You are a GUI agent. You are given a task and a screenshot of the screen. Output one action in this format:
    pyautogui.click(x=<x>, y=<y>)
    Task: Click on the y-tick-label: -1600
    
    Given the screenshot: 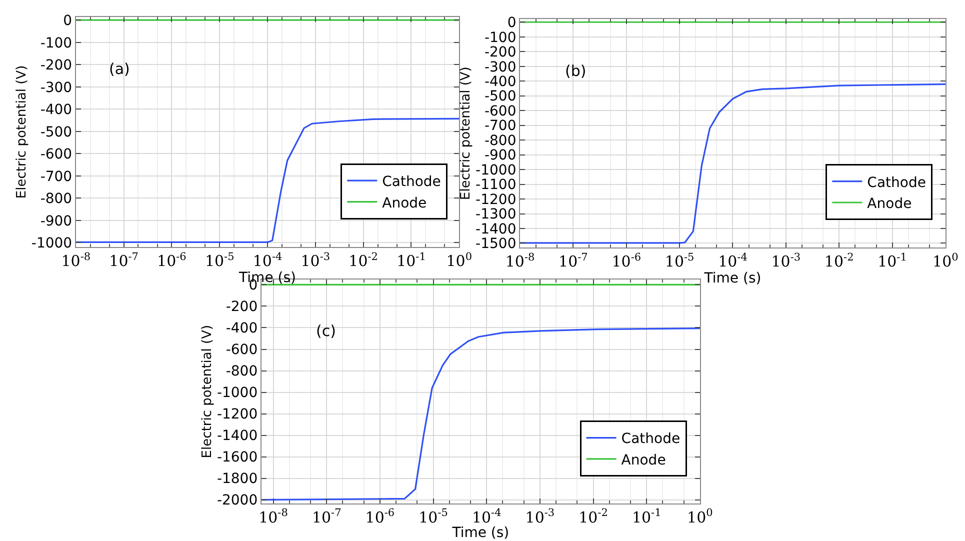 What is the action you would take?
    pyautogui.click(x=237, y=458)
    